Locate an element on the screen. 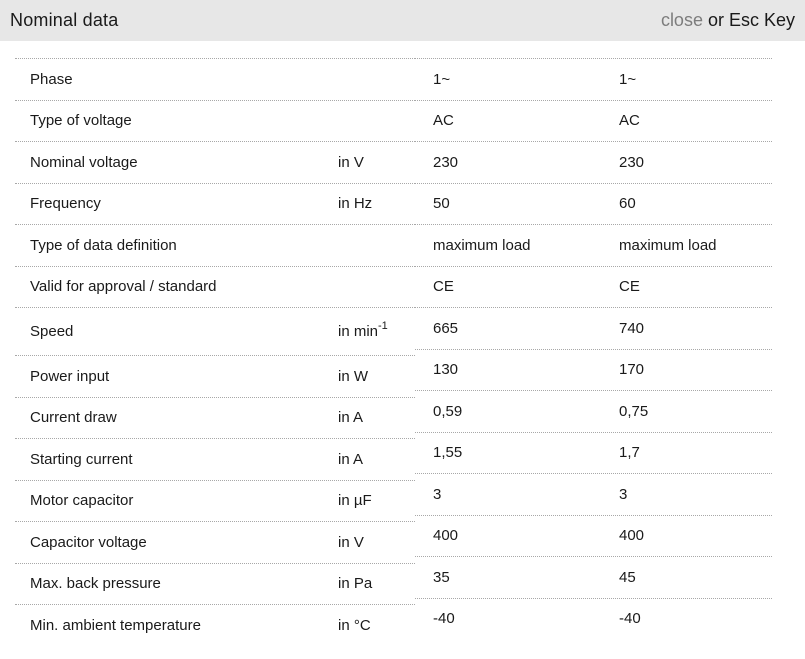 This screenshot has width=805, height=659. spec-value-1: CE is located at coordinates (443, 287).